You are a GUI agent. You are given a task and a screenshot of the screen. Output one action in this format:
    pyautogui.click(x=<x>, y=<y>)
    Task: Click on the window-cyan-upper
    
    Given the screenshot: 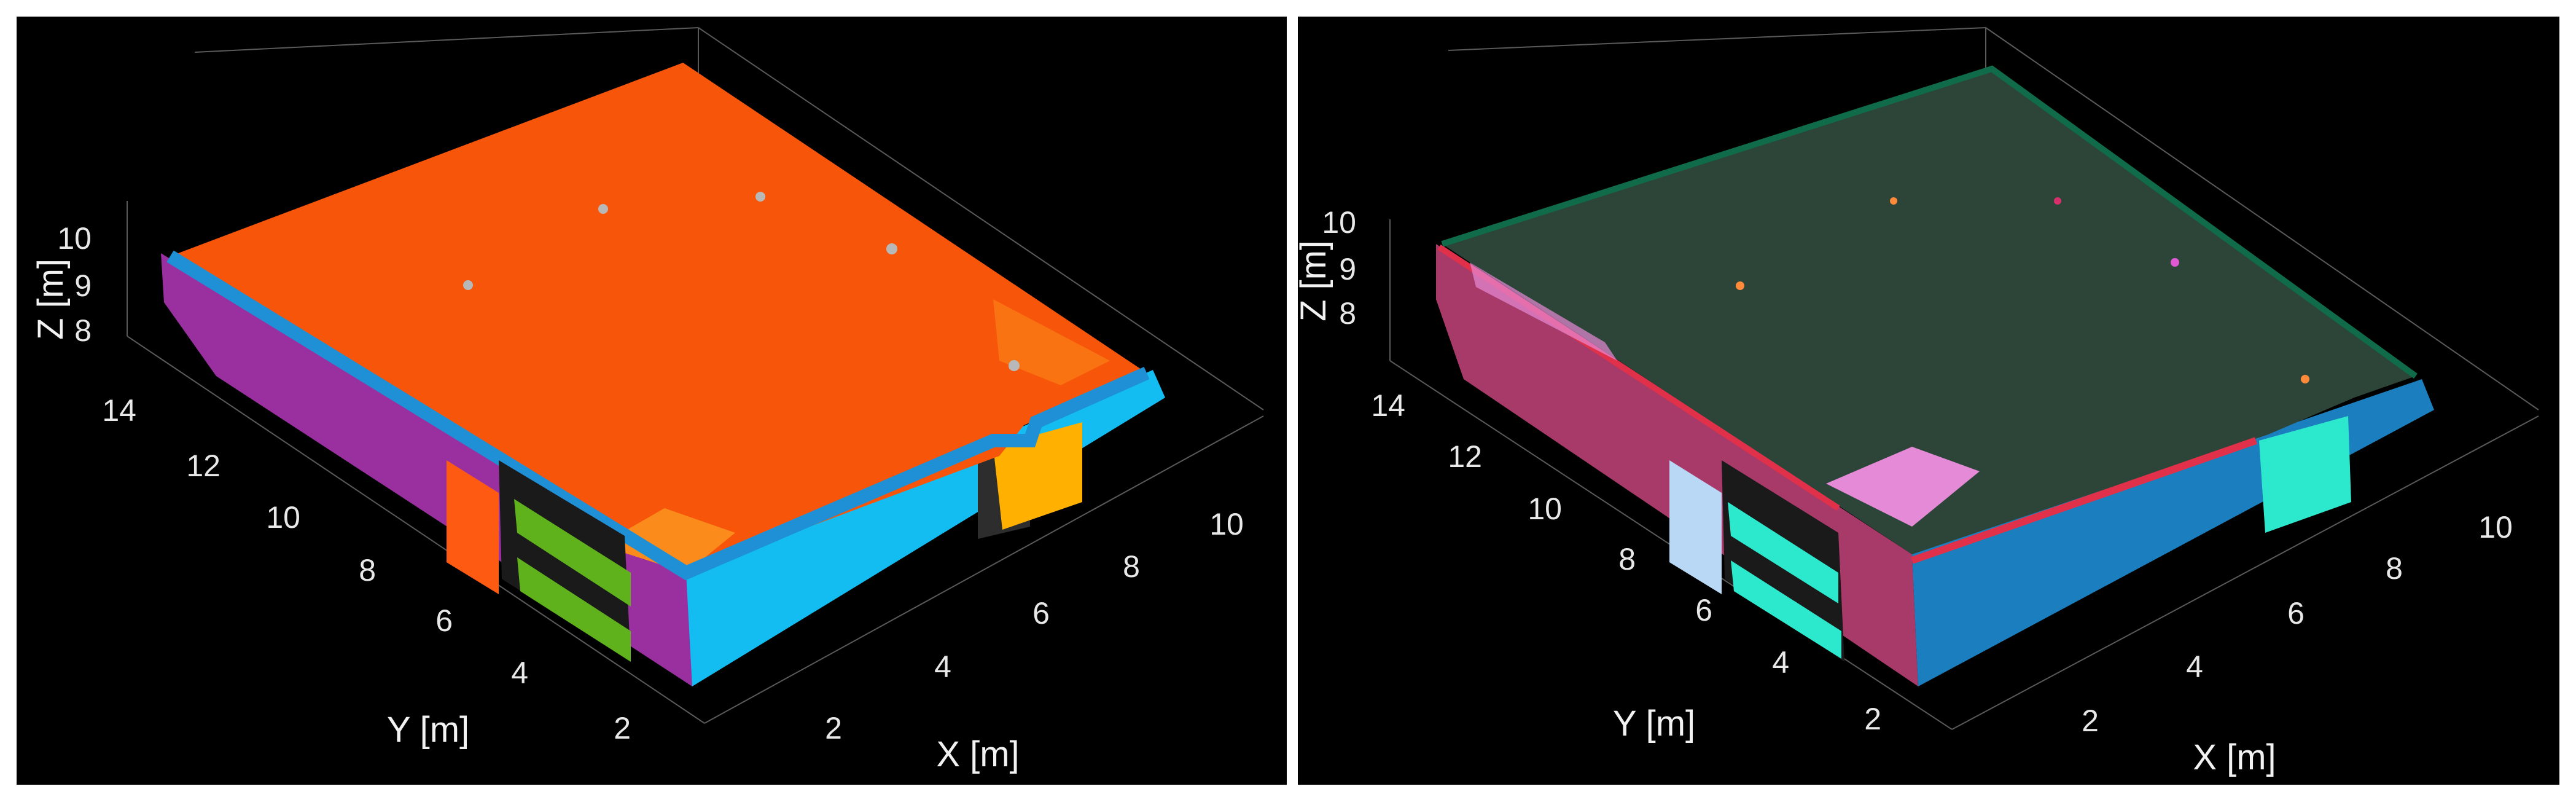 What is the action you would take?
    pyautogui.click(x=1783, y=552)
    